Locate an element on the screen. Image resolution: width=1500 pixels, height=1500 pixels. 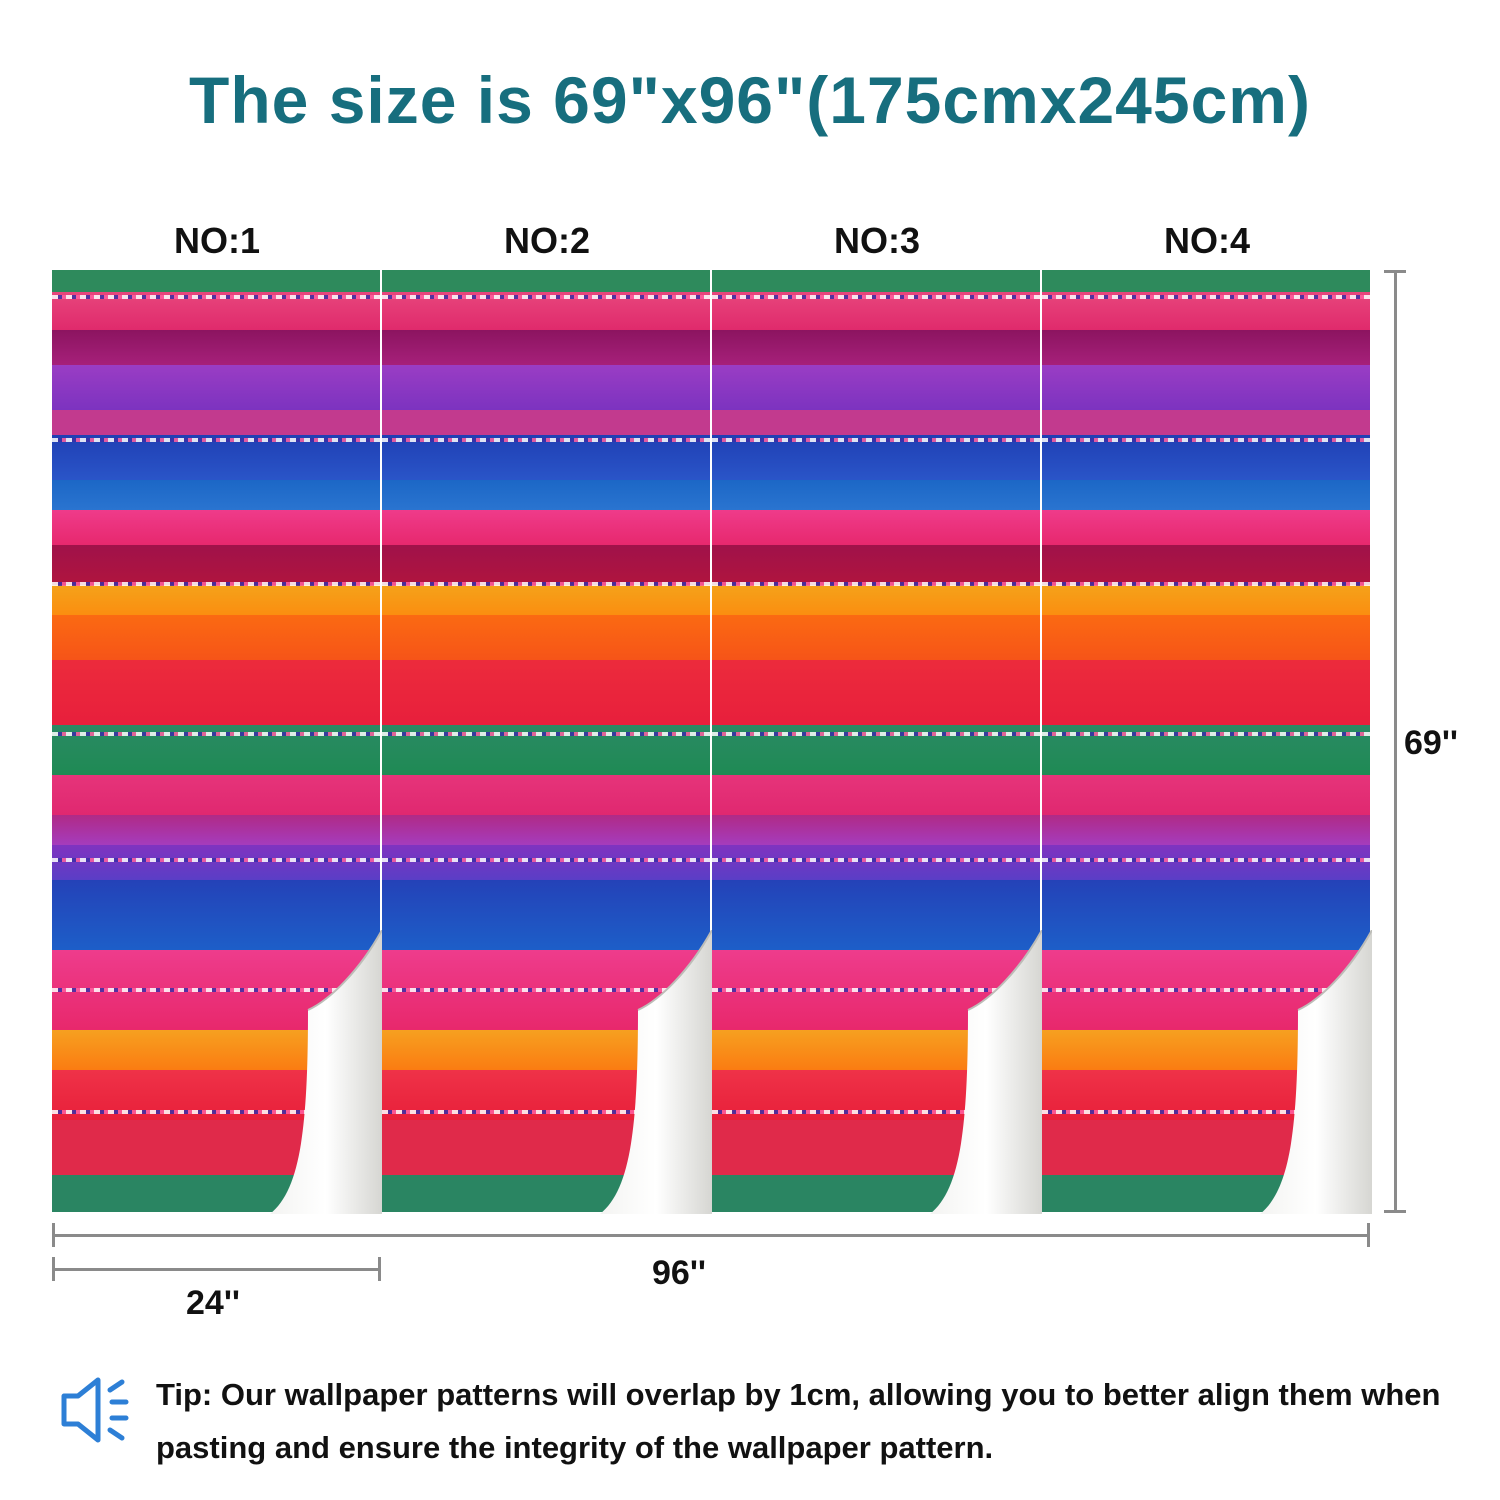
total-width-cap-right is located at coordinates (1368, 1235).